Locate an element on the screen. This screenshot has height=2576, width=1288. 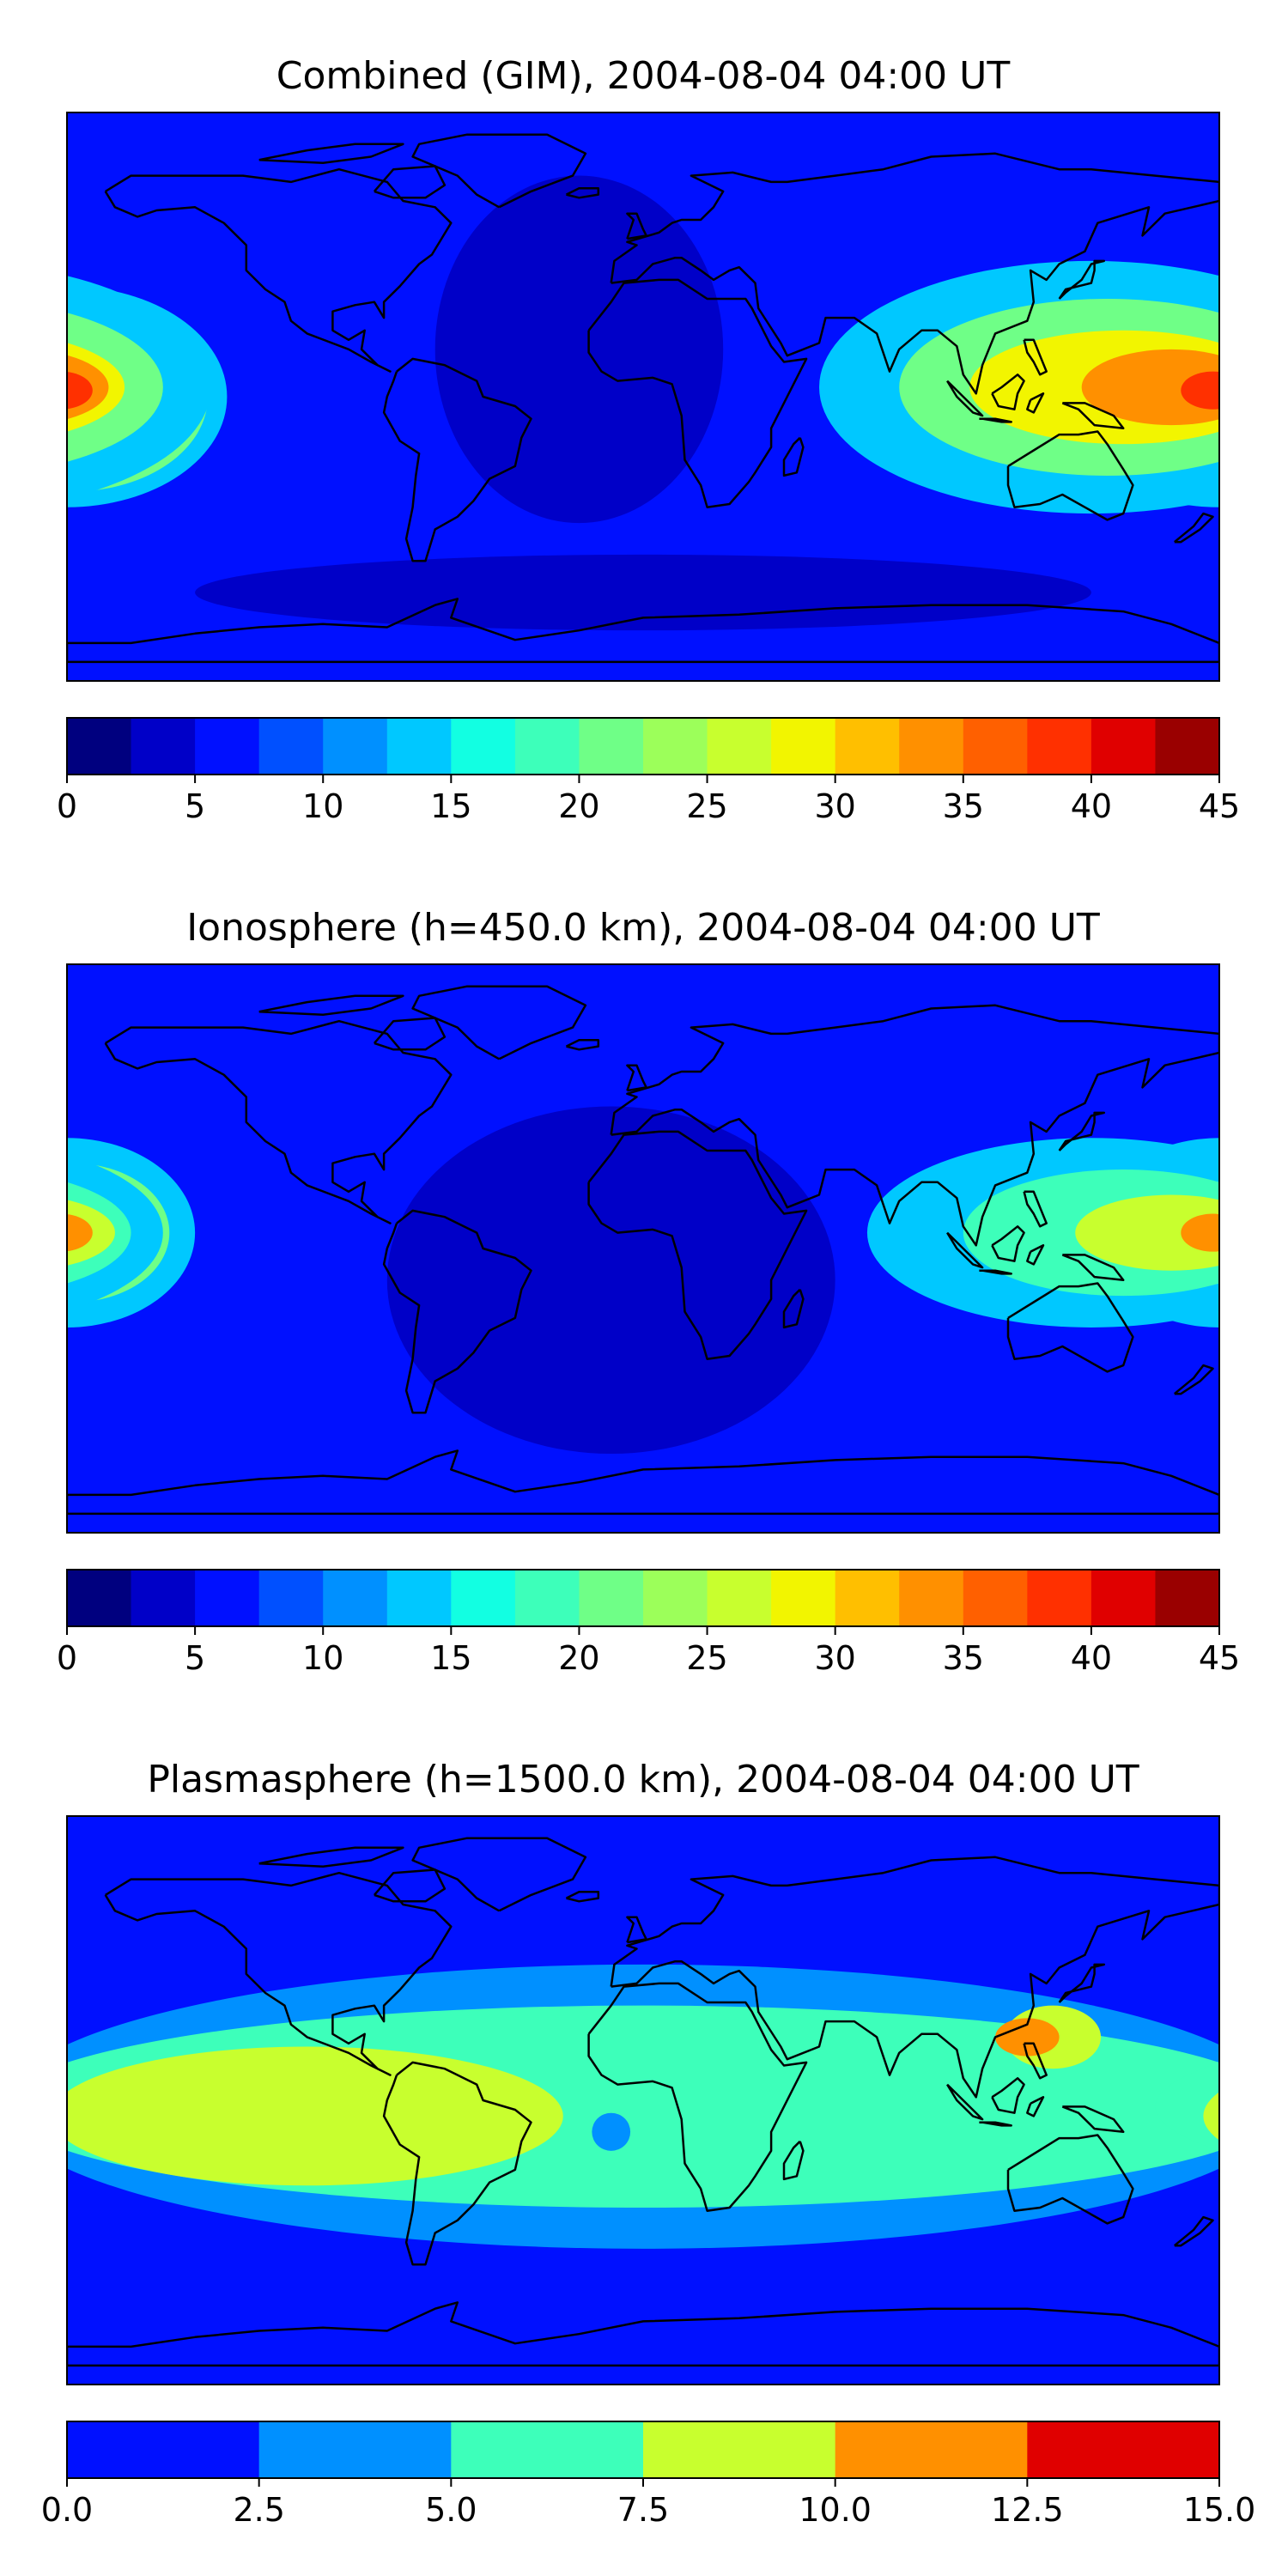
colorbar-tick-label: 25 is located at coordinates (706, 1658).